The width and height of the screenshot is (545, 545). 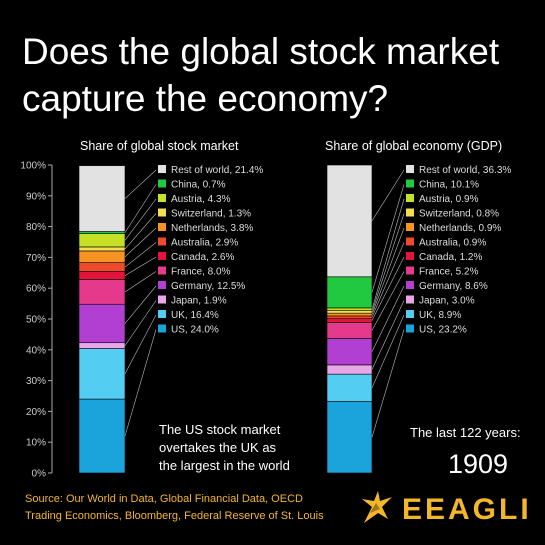 What do you see at coordinates (449, 185) in the screenshot?
I see `legend-label: China, 10.1%` at bounding box center [449, 185].